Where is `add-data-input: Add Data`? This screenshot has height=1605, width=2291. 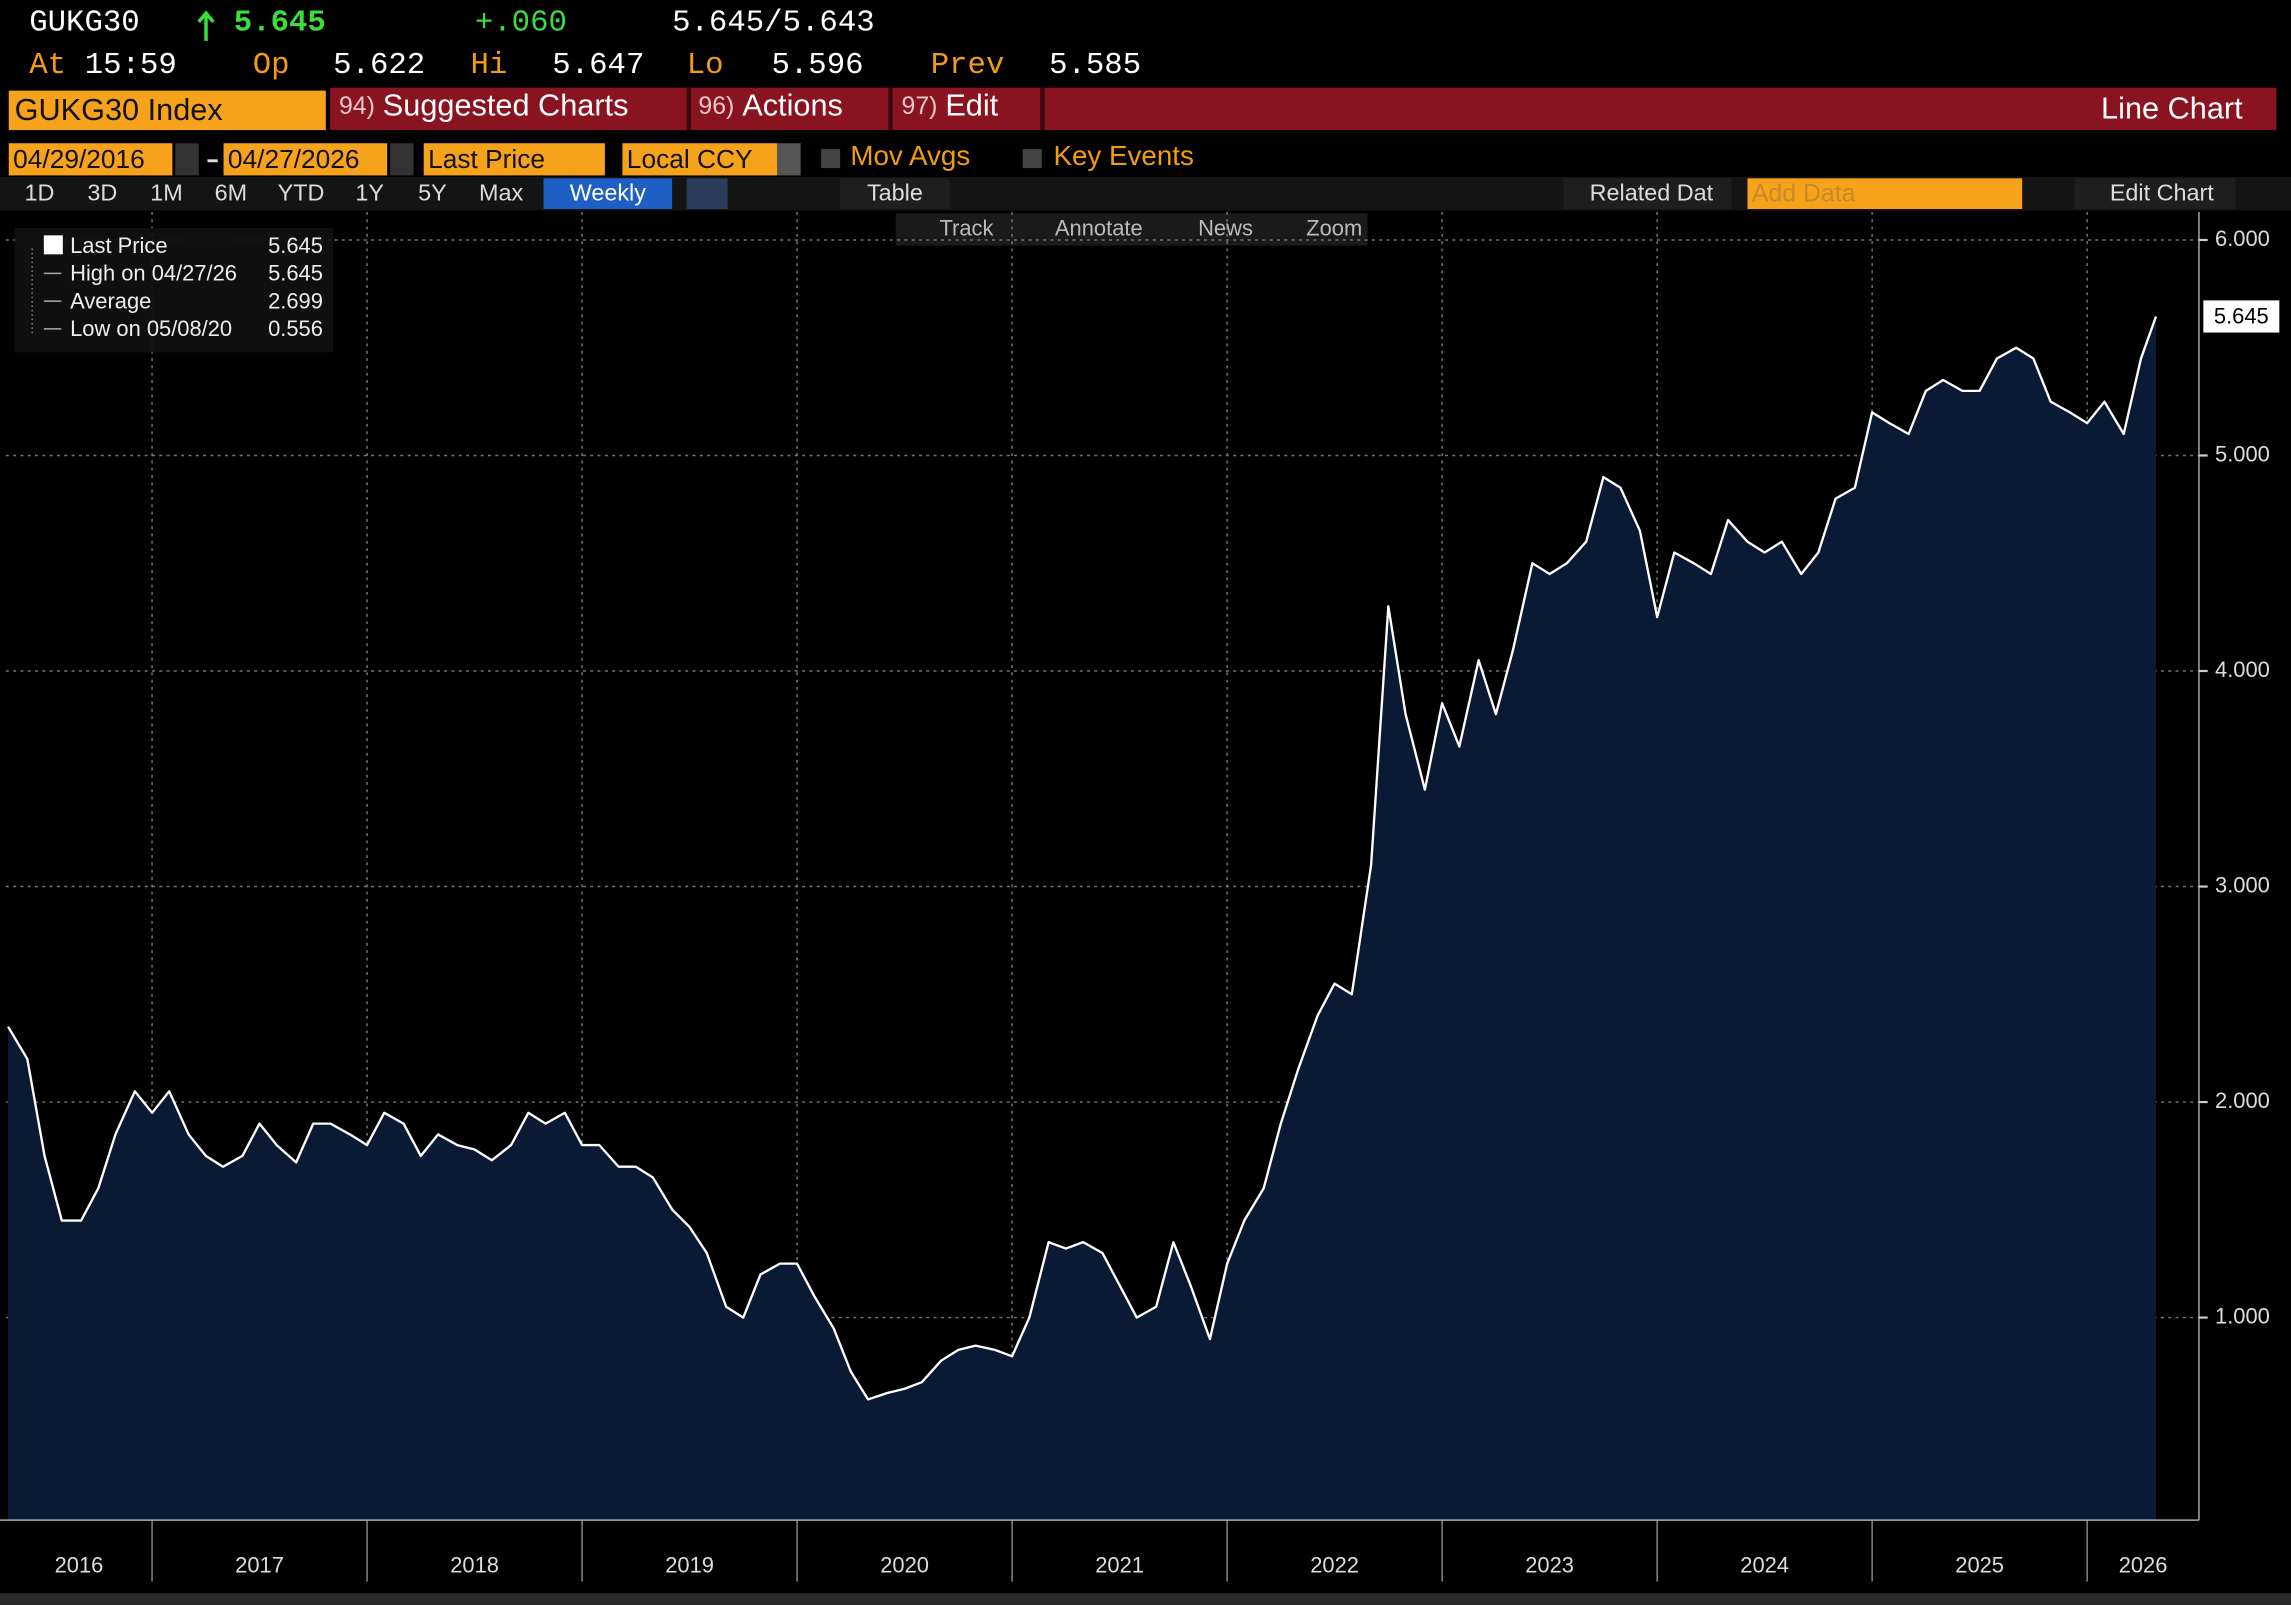 add-data-input: Add Data is located at coordinates (1885, 194).